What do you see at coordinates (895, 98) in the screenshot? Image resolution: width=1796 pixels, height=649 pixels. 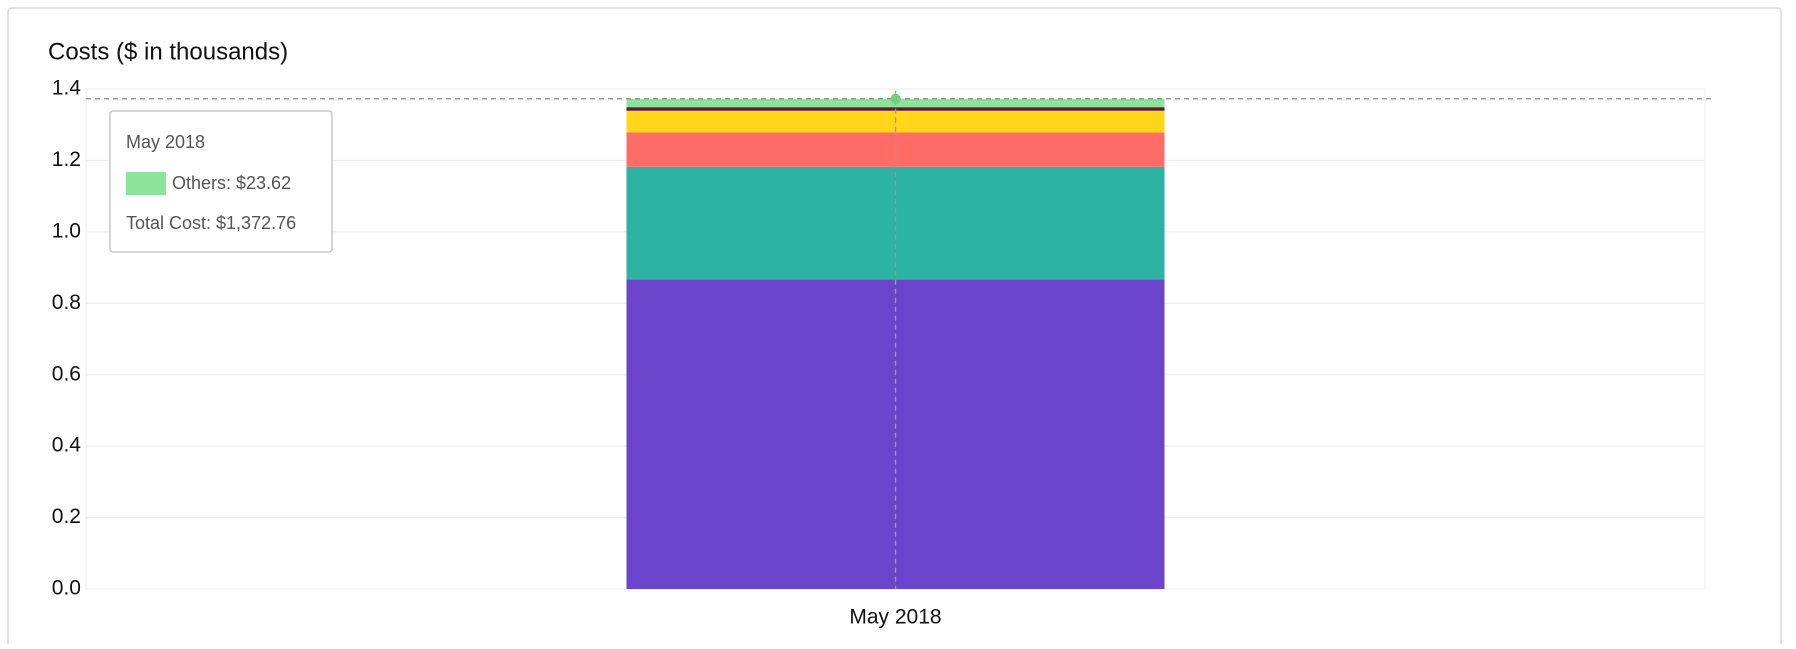 I see `hover-point` at bounding box center [895, 98].